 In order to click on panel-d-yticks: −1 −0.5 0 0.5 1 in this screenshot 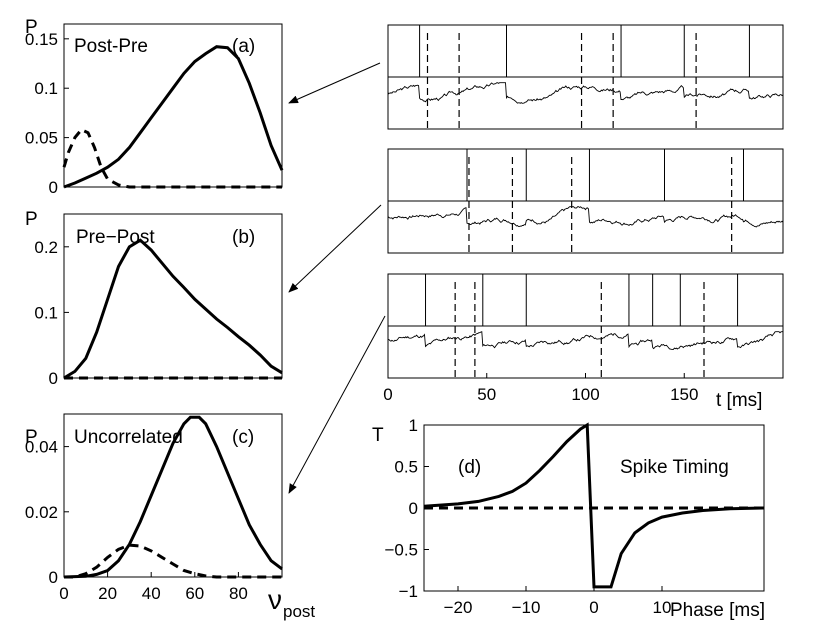, I will do `click(406, 508)`.